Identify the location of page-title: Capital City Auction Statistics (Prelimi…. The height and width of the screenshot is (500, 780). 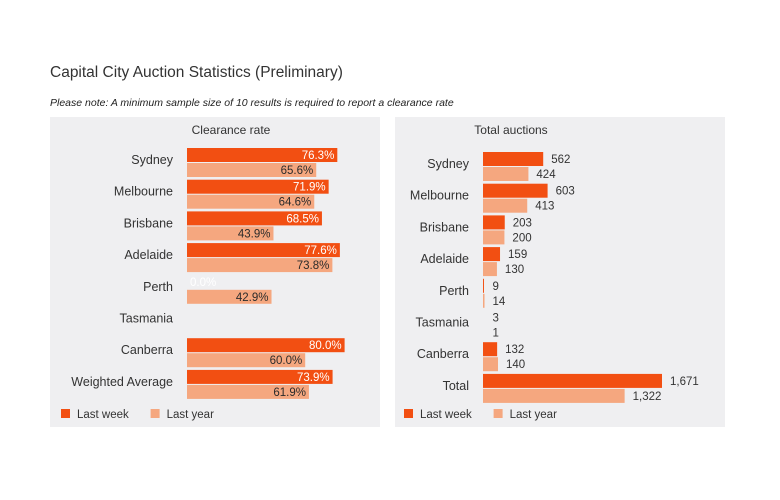
(196, 72).